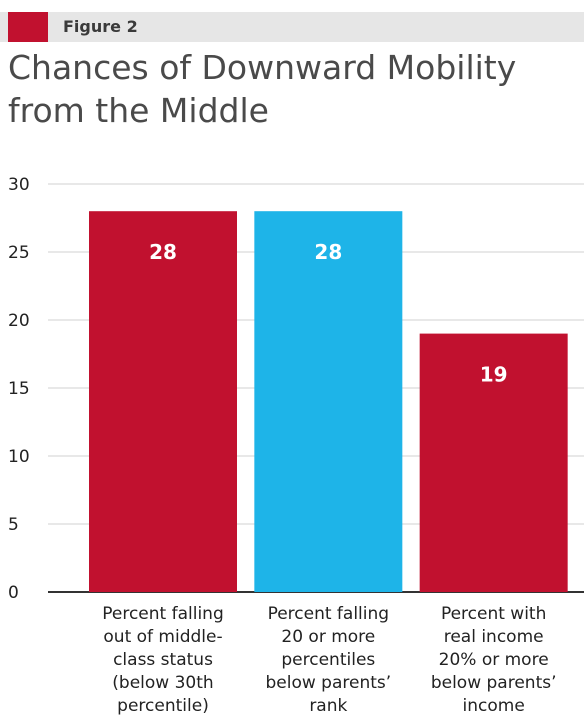 This screenshot has height=728, width=584. Describe the element at coordinates (19, 457) in the screenshot. I see `y-tick-label: 10` at that location.